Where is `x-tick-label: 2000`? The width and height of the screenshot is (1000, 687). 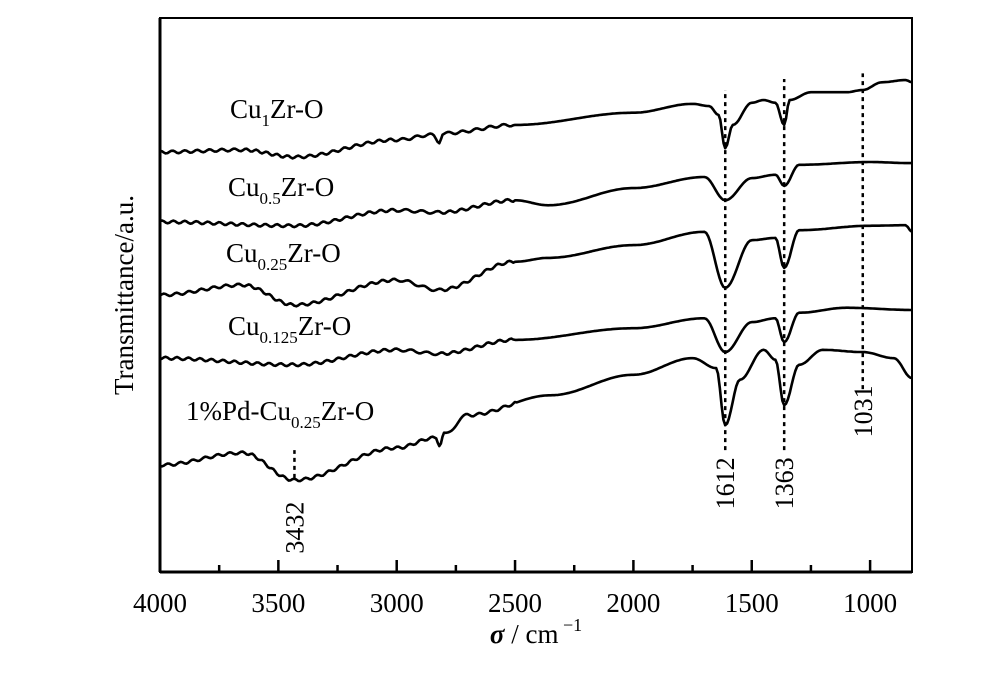
x-tick-label: 2000 is located at coordinates (633, 603).